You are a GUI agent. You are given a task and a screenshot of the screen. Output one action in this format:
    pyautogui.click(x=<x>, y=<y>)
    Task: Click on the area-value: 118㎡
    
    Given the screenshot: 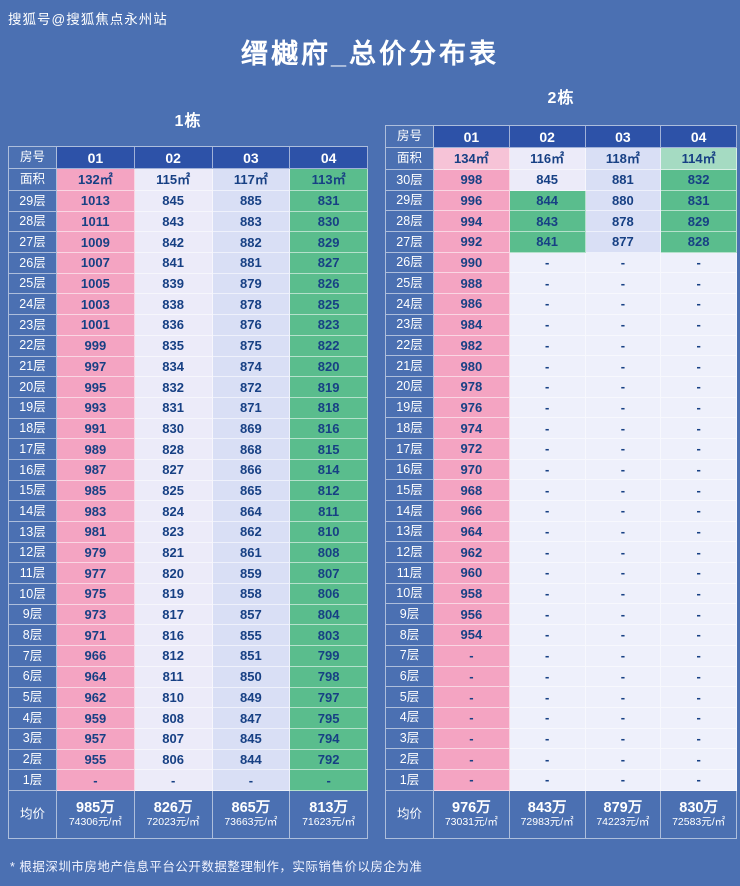 What is the action you would take?
    pyautogui.click(x=623, y=159)
    